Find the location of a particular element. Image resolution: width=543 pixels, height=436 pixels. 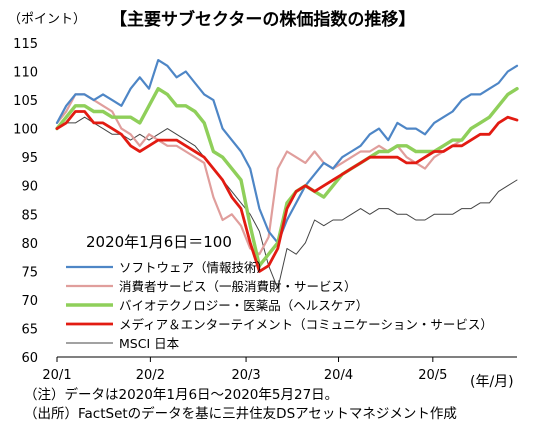

y-axis: 60 65 70 75 80 85 90 95 100 105 110 115 is located at coordinates (25, 201).